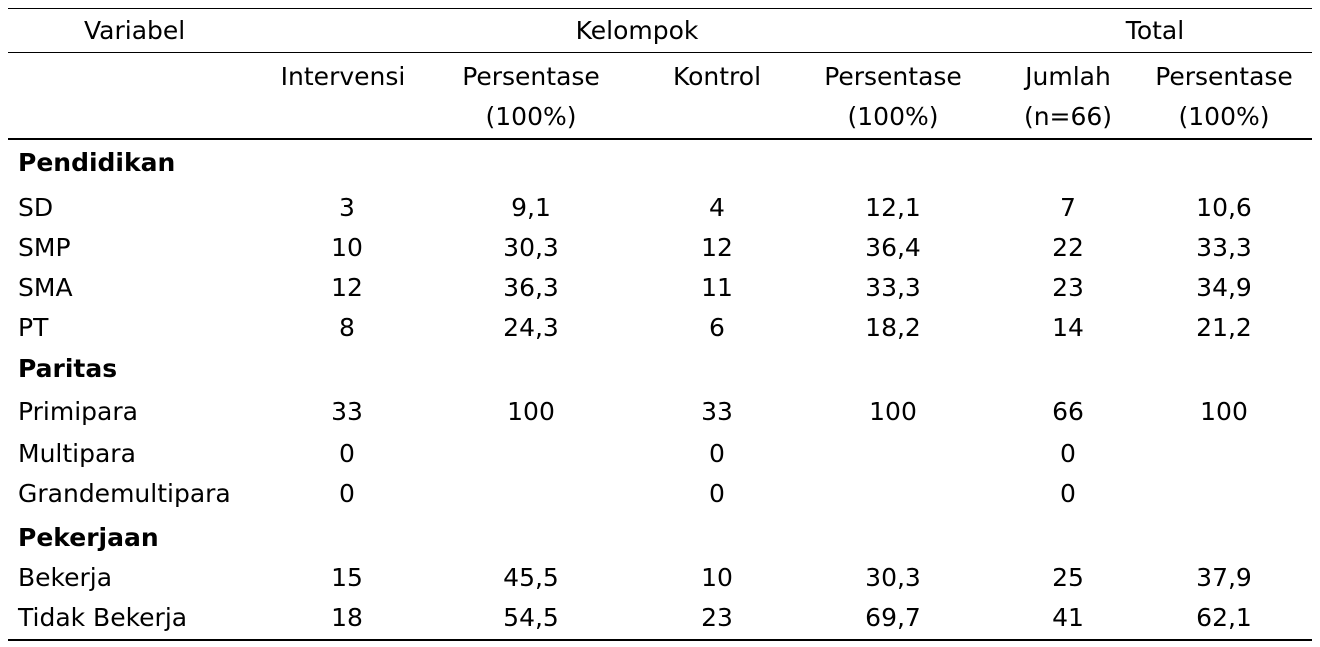  Describe the element at coordinates (717, 207) in the screenshot. I see `table-cell: 4` at that location.